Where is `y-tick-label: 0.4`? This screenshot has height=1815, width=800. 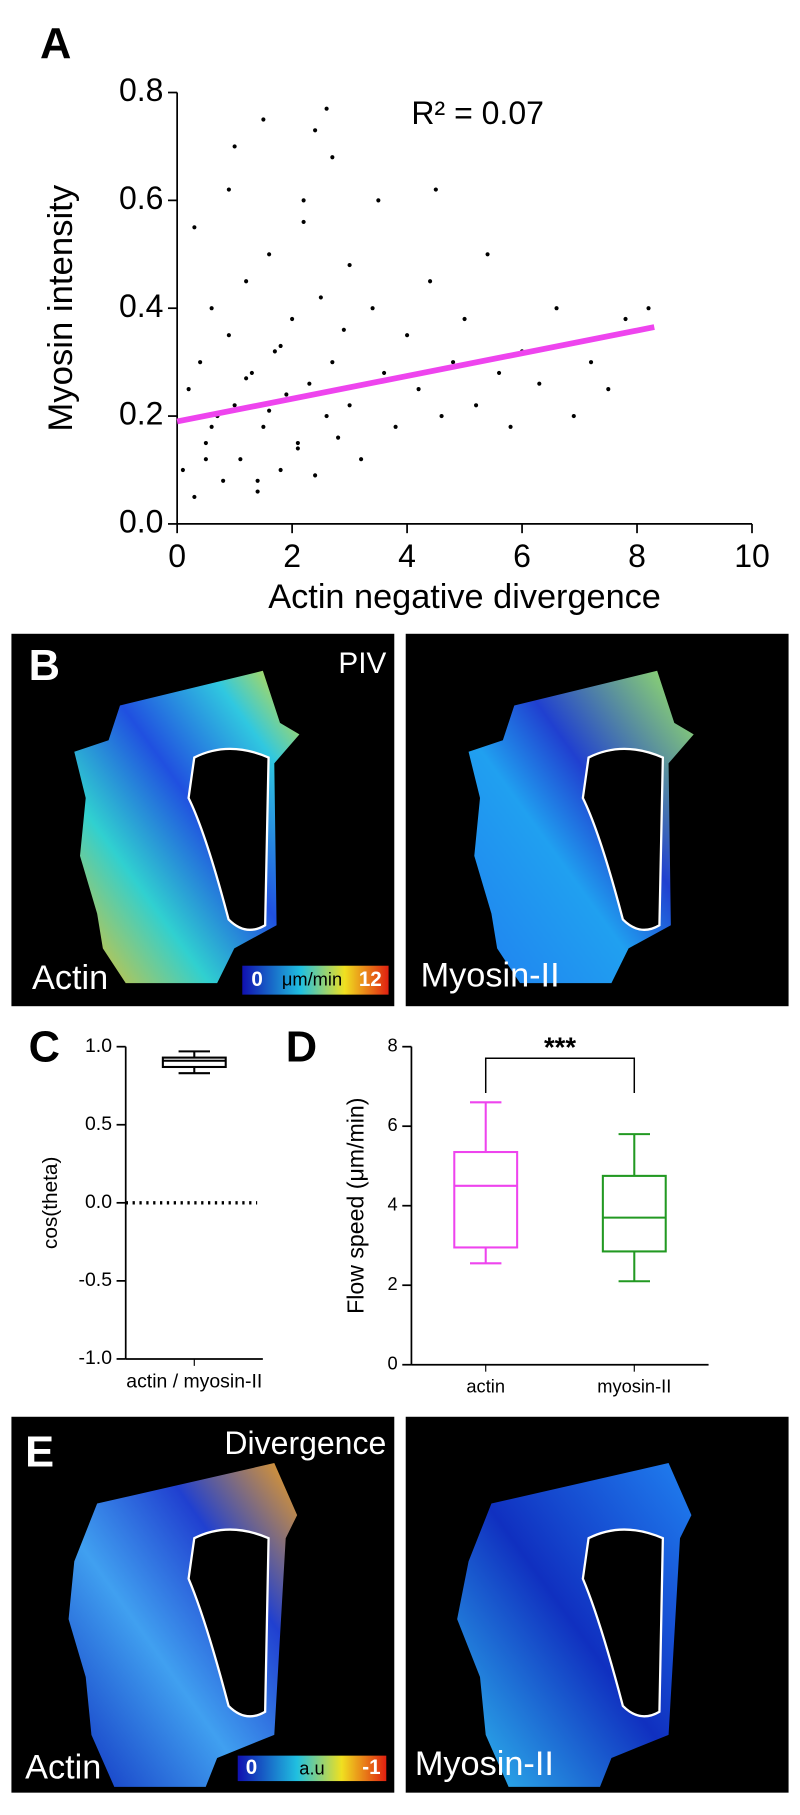
y-tick-label: 0.4 is located at coordinates (141, 306).